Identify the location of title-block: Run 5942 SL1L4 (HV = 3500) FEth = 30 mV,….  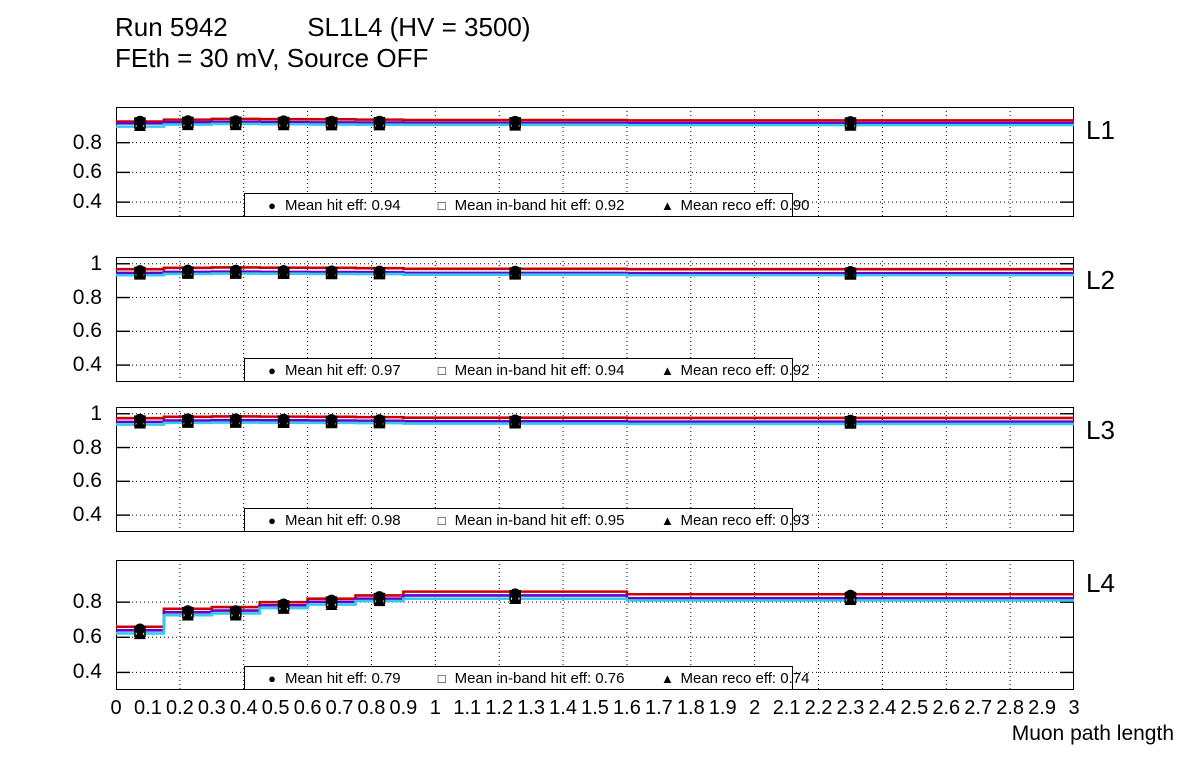
(323, 43).